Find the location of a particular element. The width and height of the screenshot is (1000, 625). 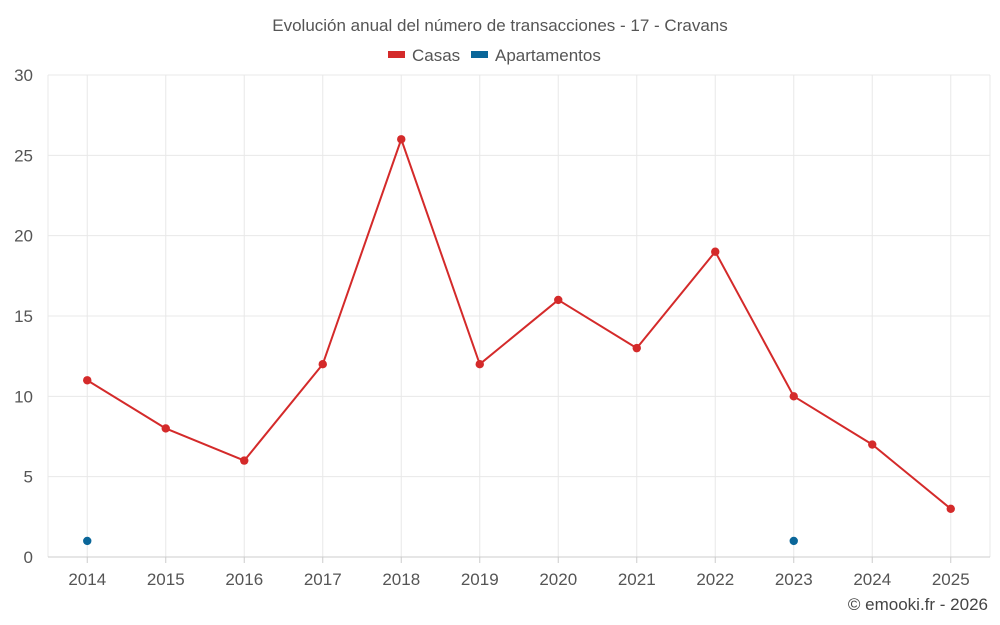

data-point-casas-2019 is located at coordinates (479, 364).